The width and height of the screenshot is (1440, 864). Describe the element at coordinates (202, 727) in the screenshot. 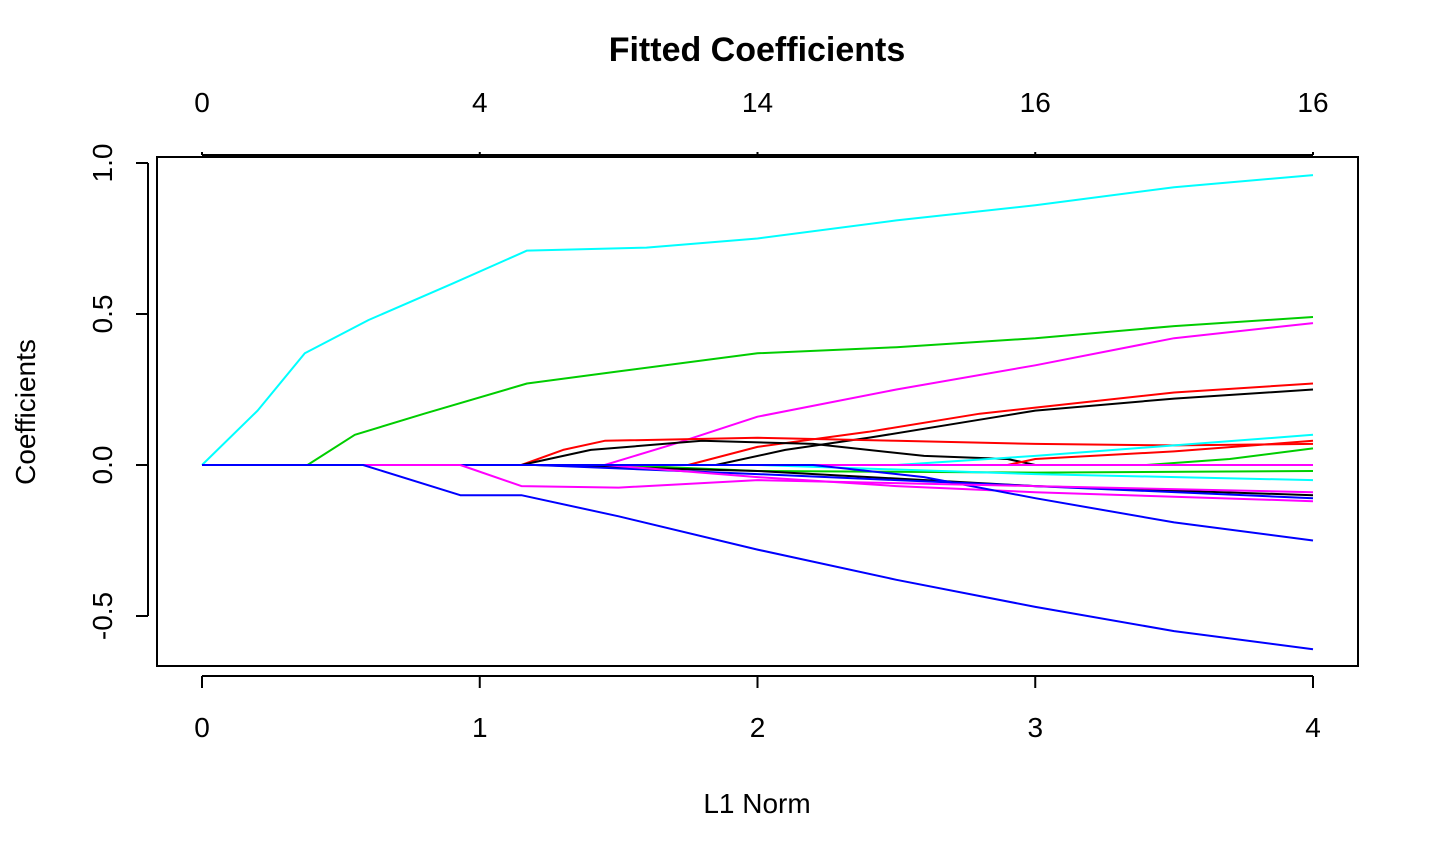

I see `x-tick-label: 0` at that location.